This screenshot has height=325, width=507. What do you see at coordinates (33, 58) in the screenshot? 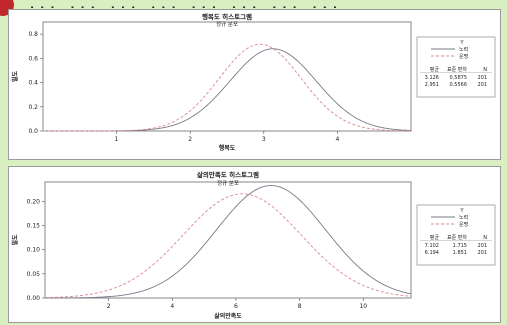
I see `y-tick-label: 0.6` at bounding box center [33, 58].